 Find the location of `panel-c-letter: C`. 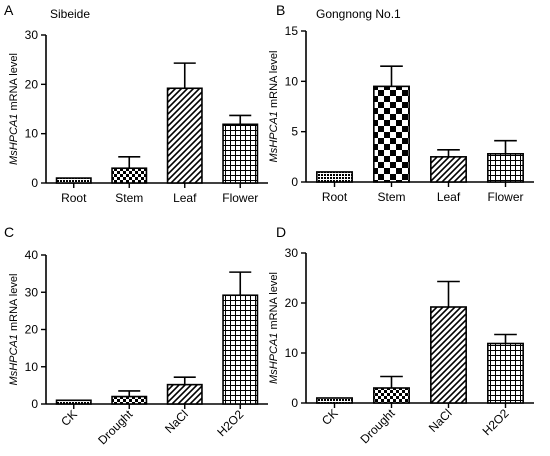

panel-c-letter: C is located at coordinates (9, 232).